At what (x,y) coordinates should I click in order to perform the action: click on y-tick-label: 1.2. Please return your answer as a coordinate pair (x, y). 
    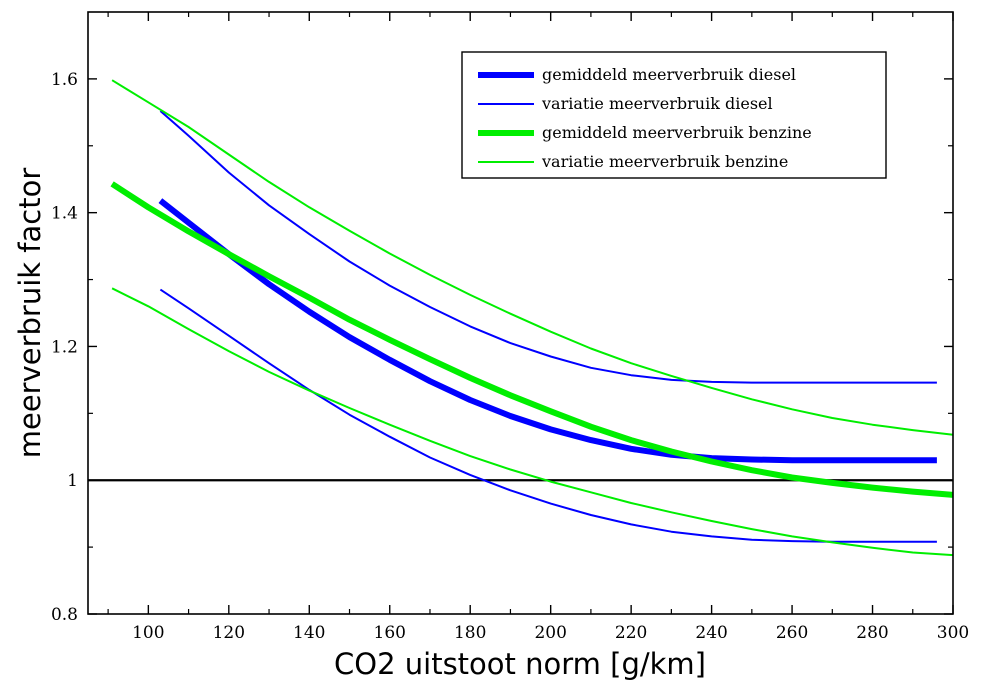
    Looking at the image, I should click on (64, 347).